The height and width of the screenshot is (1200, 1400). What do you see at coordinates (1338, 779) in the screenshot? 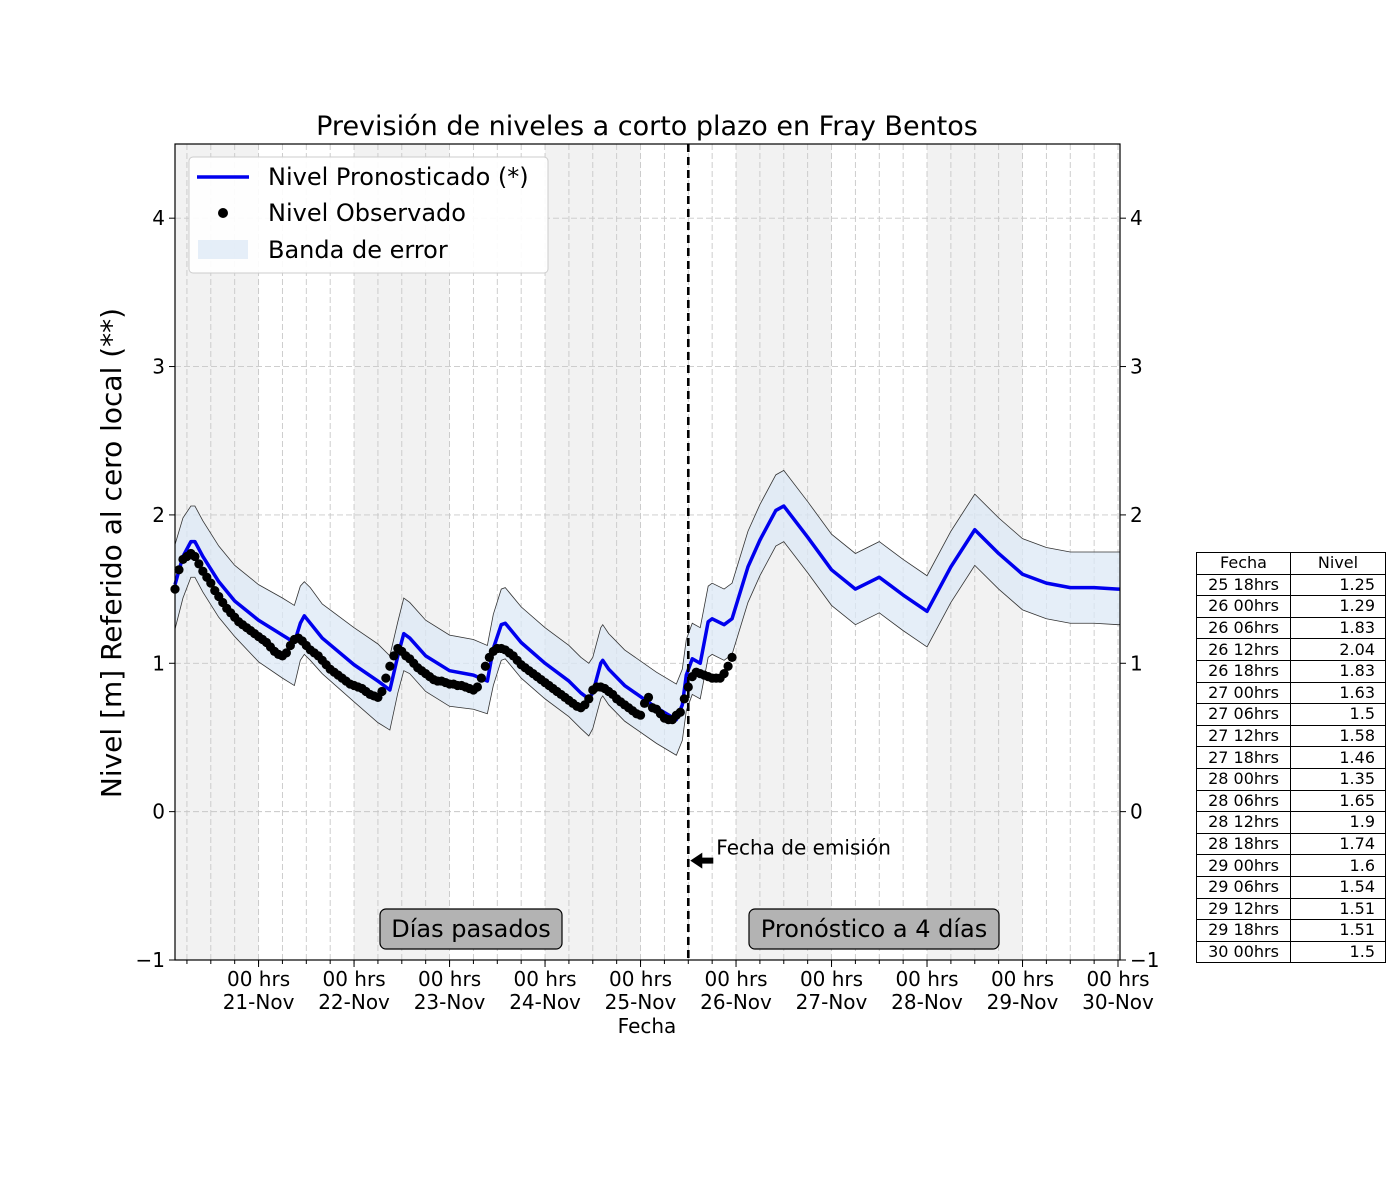
I see `table-cell-nivel: 1.35` at bounding box center [1338, 779].